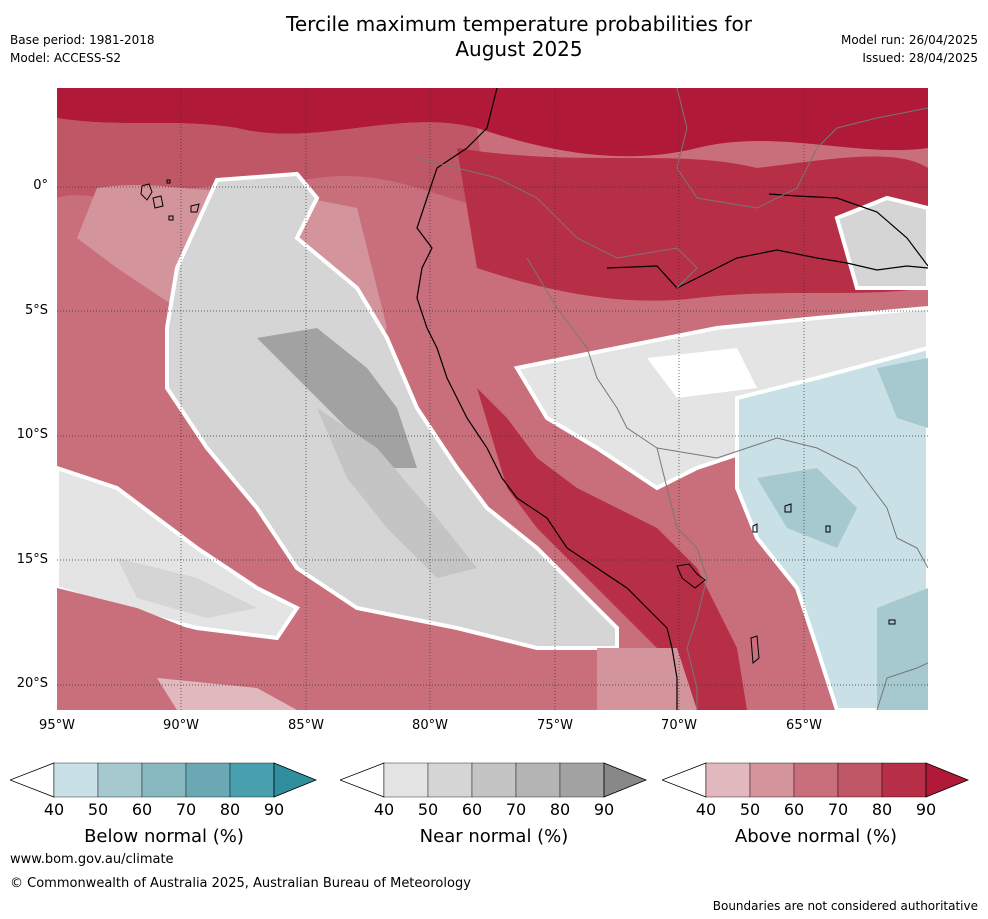 The image size is (988, 919). What do you see at coordinates (816, 836) in the screenshot?
I see `colorbar-above-label: Above normal (%)` at bounding box center [816, 836].